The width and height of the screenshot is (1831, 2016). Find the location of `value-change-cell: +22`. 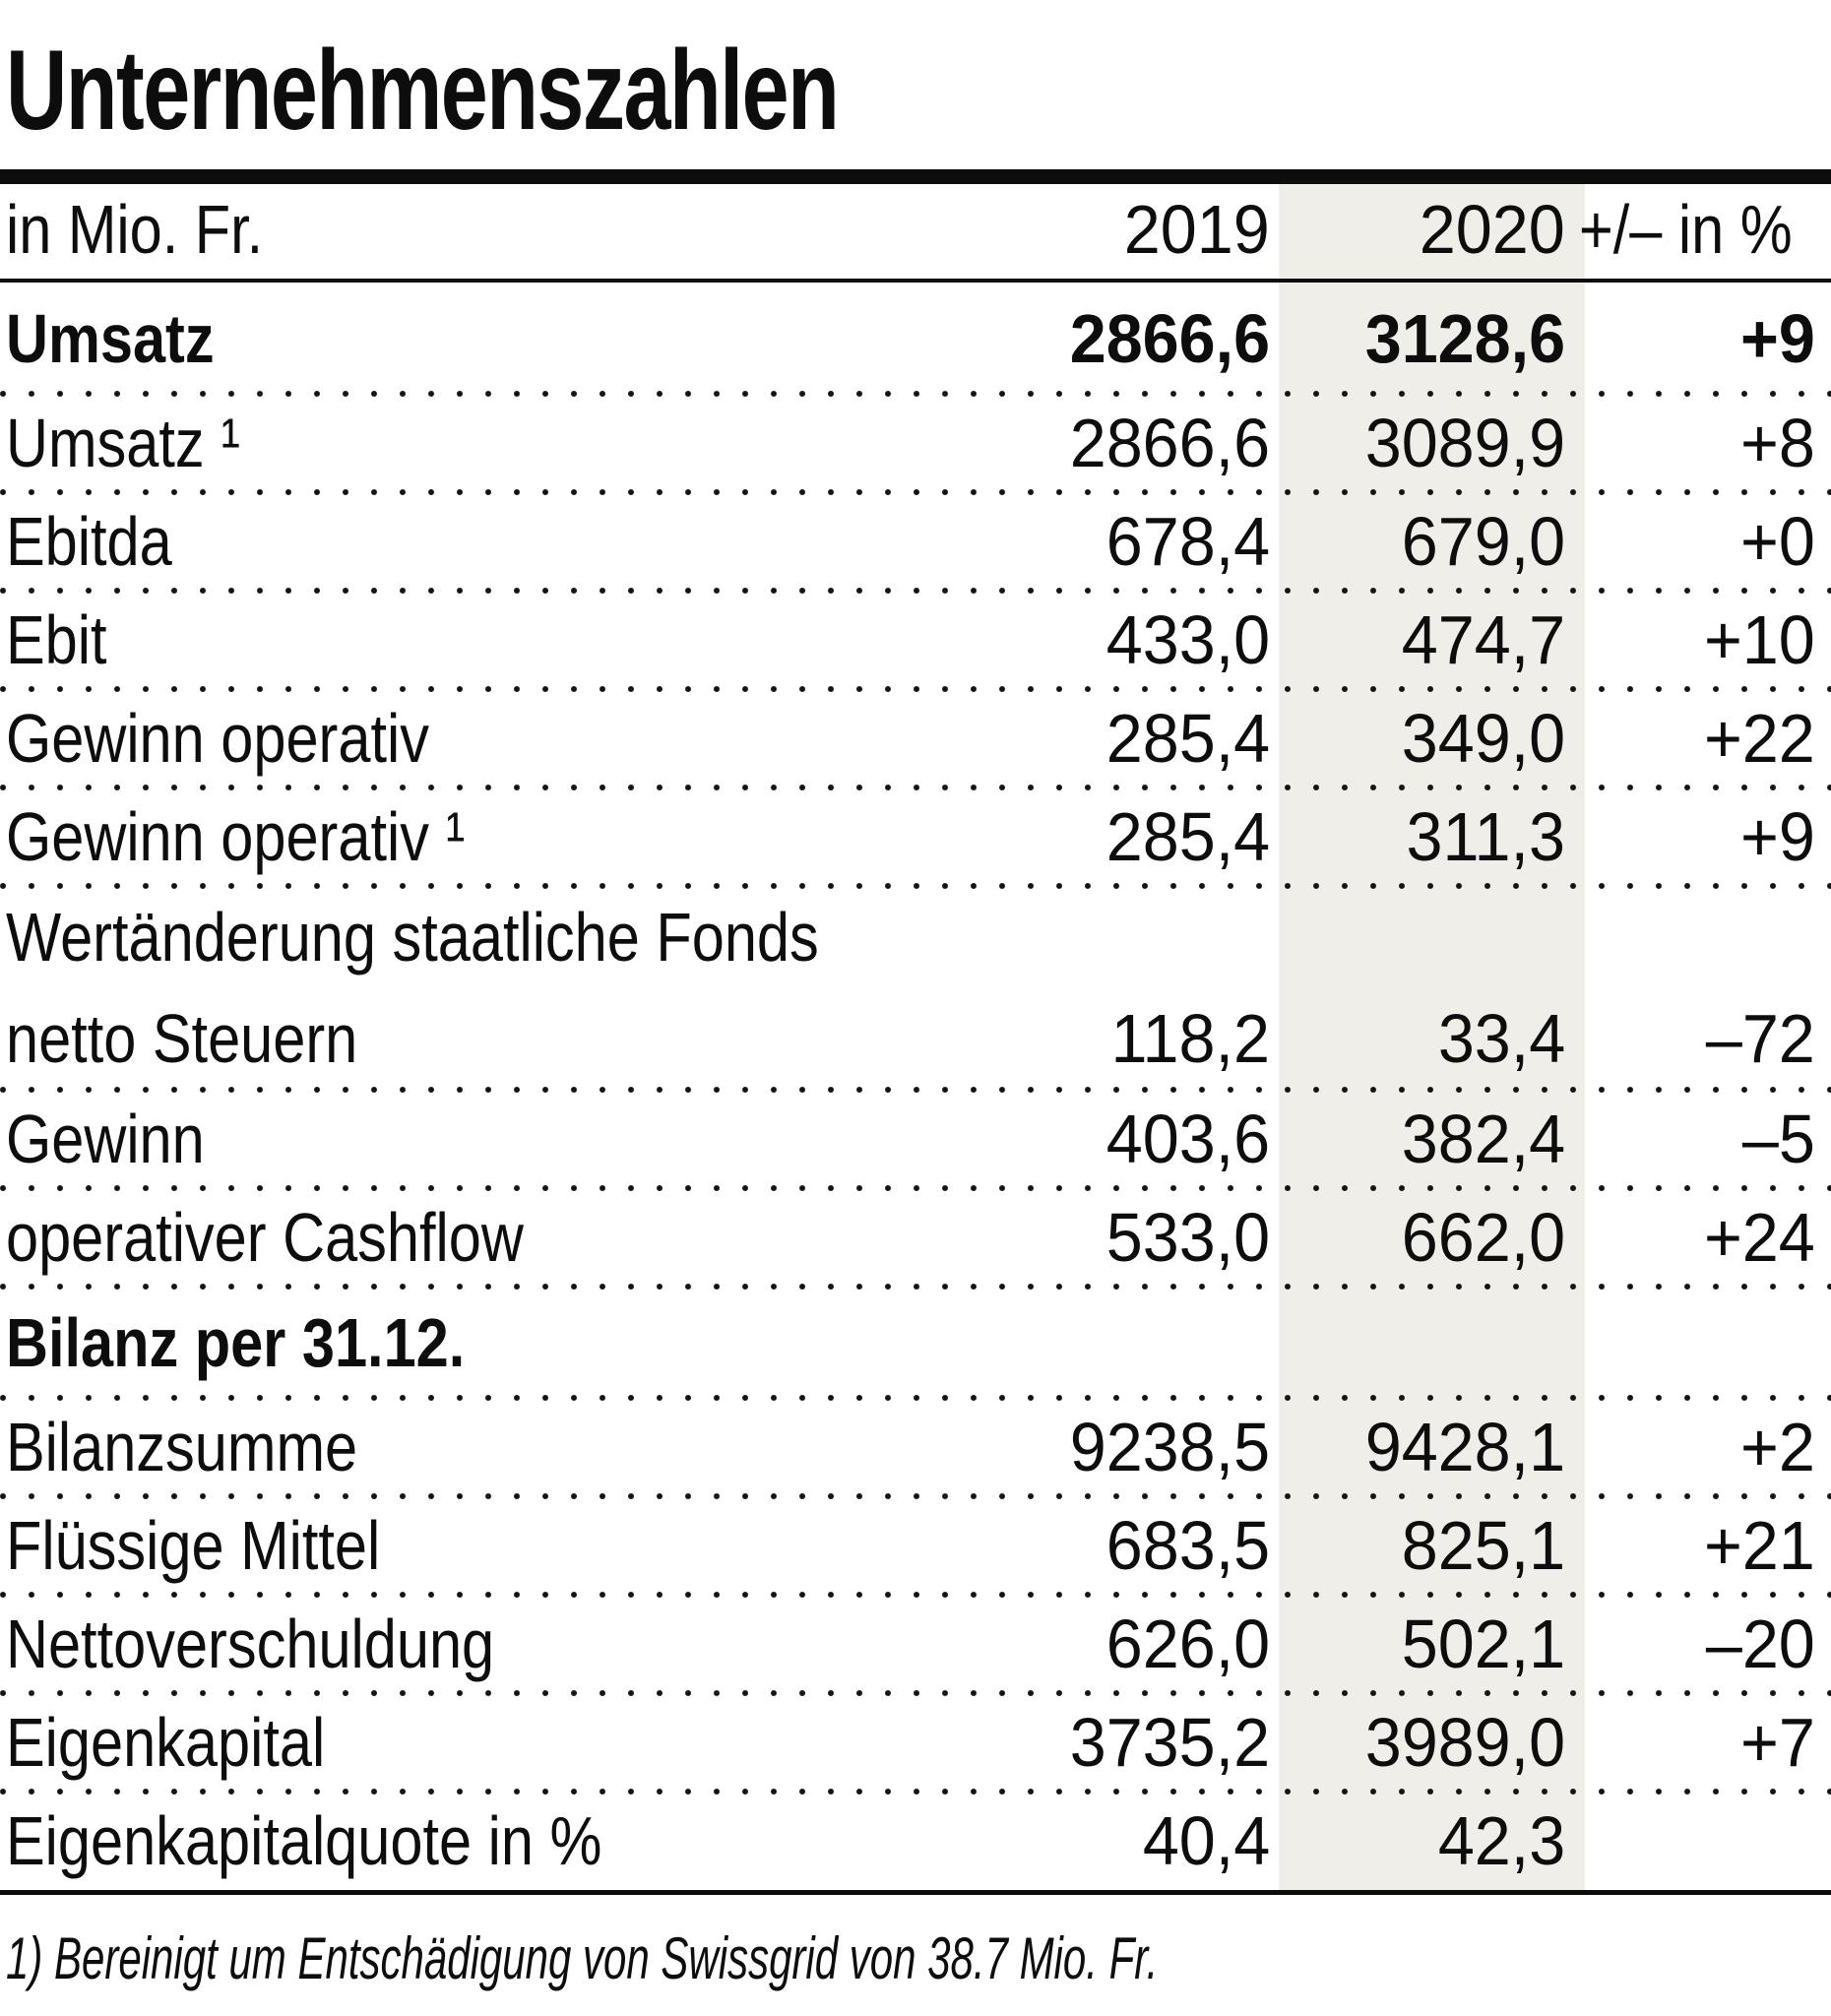

value-change-cell: +22 is located at coordinates (1697, 738).